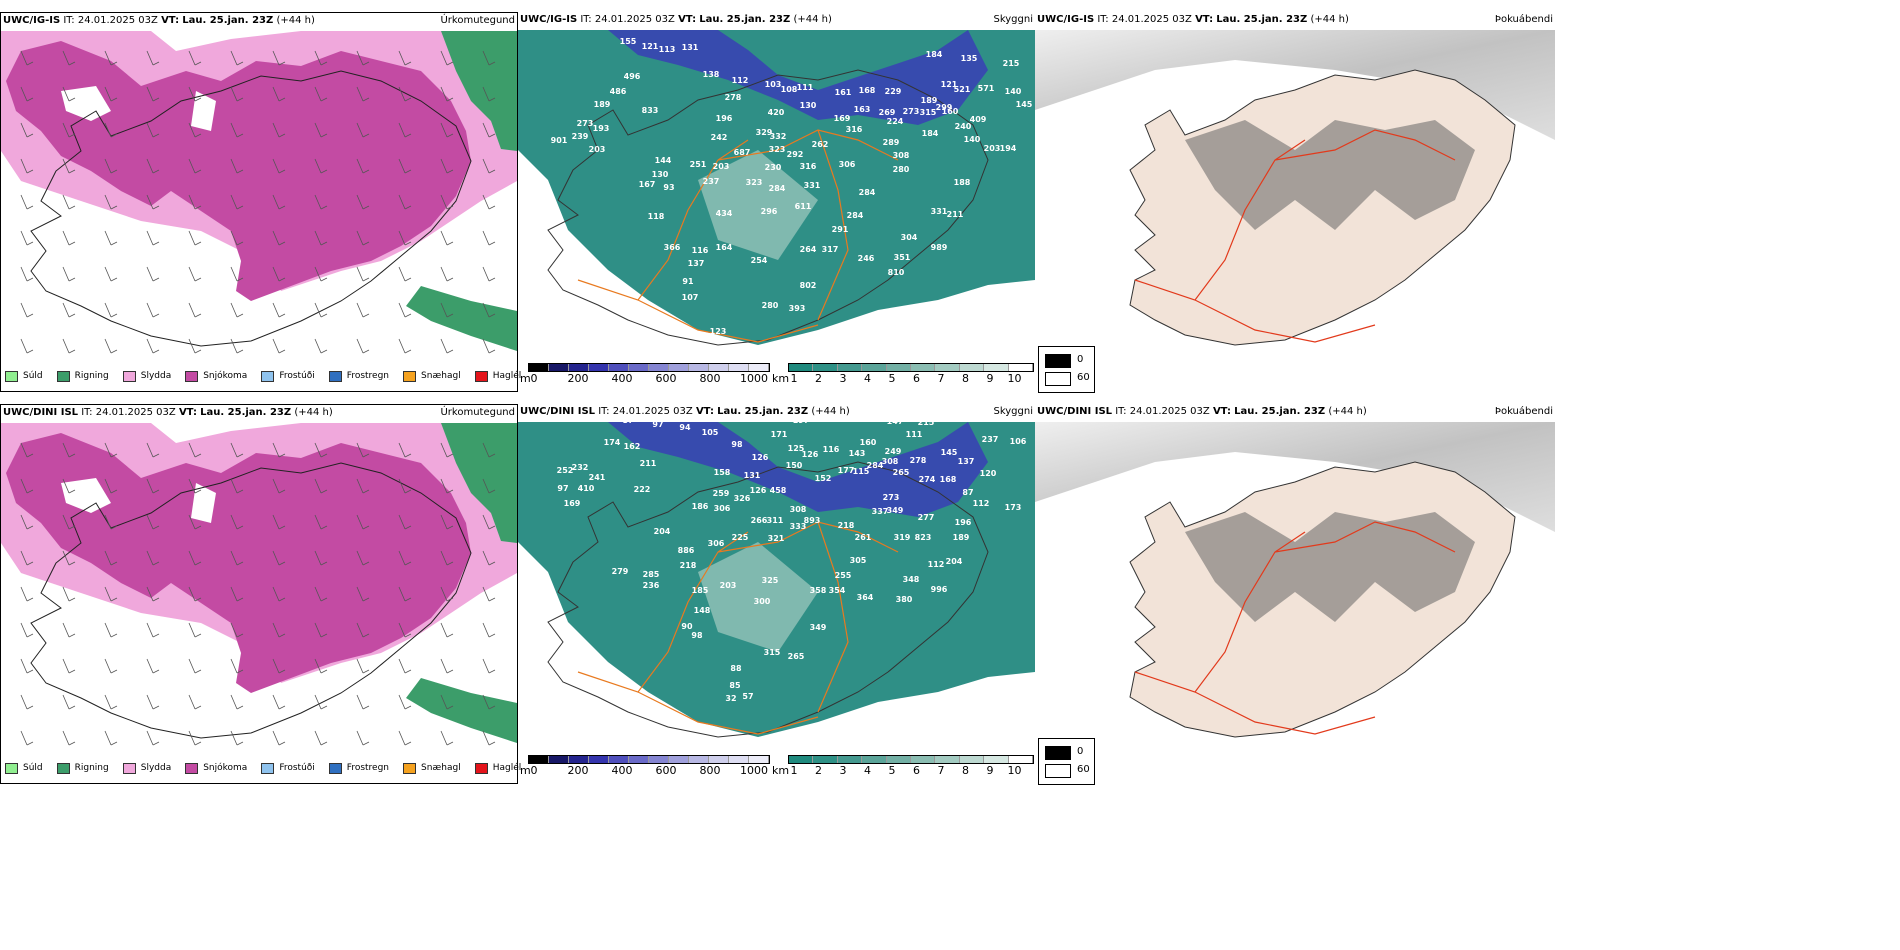 This screenshot has height=950, width=1900. I want to click on fog-mountain-shading, so click(1330, 175).